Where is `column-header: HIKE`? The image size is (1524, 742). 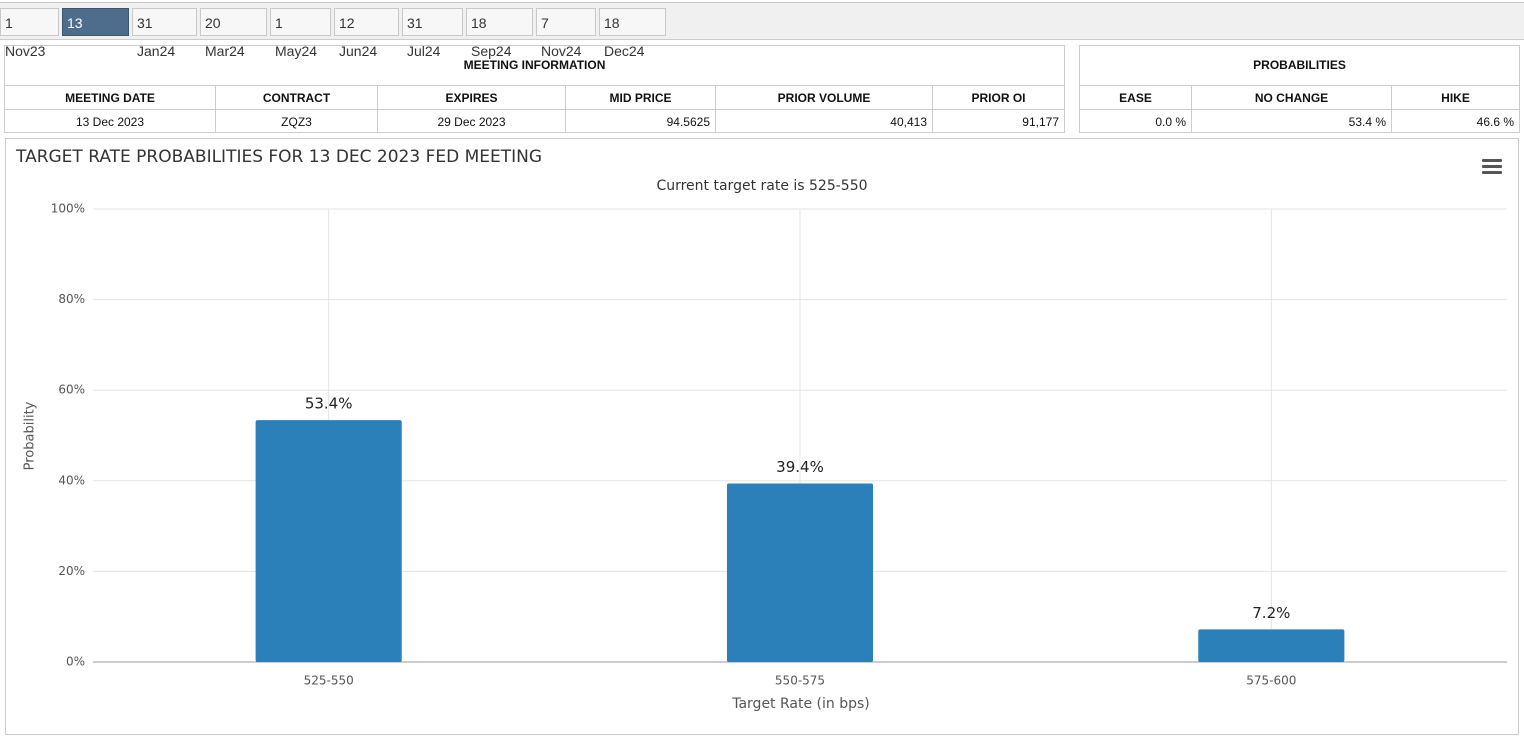 column-header: HIKE is located at coordinates (1455, 97).